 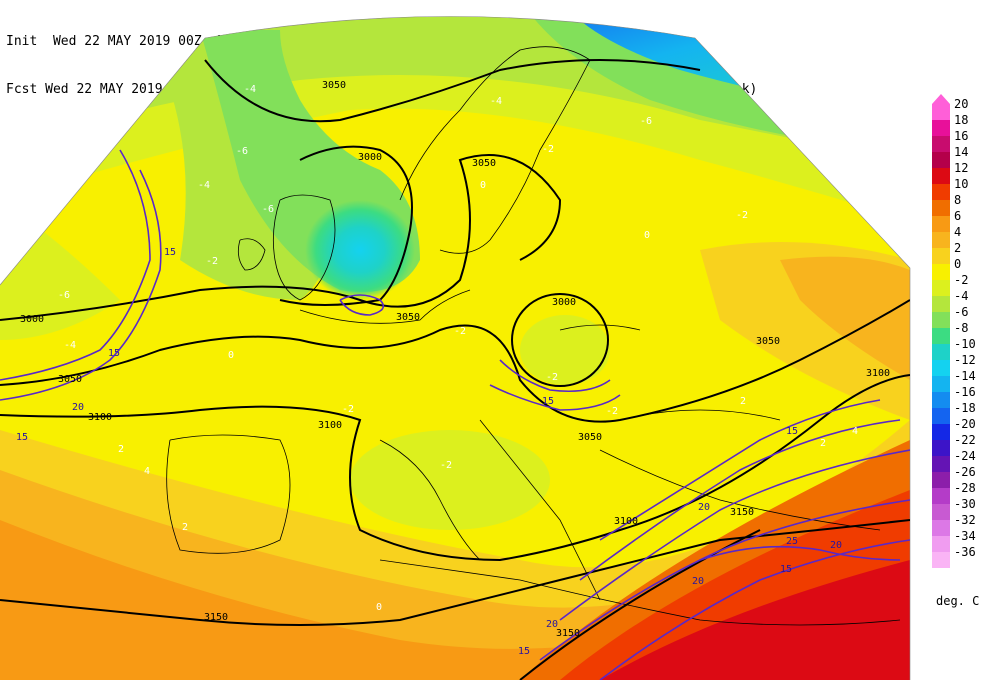 I want to click on legend-entry: 12, so click(x=964, y=173).